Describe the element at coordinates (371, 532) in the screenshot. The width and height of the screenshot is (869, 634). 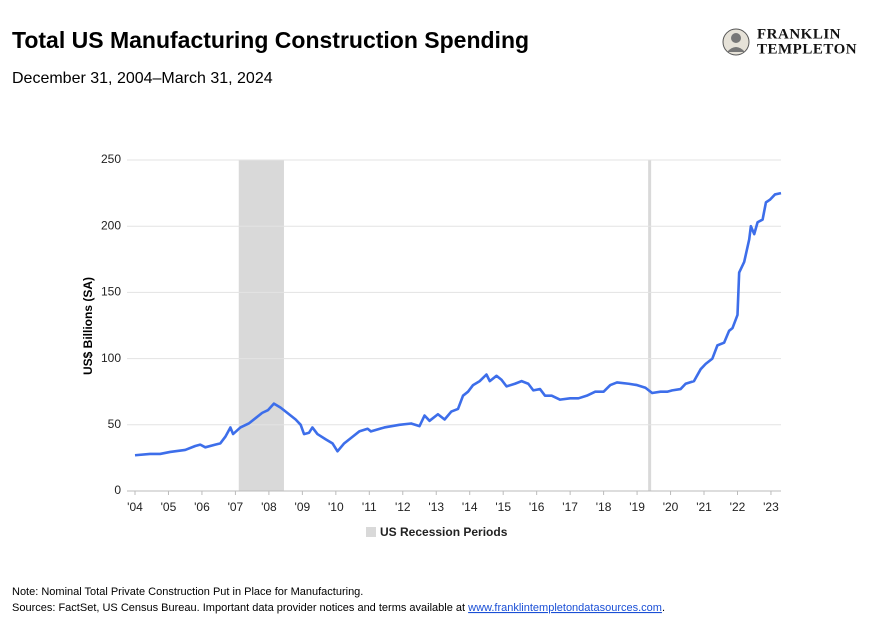
I see `legend-swatch` at that location.